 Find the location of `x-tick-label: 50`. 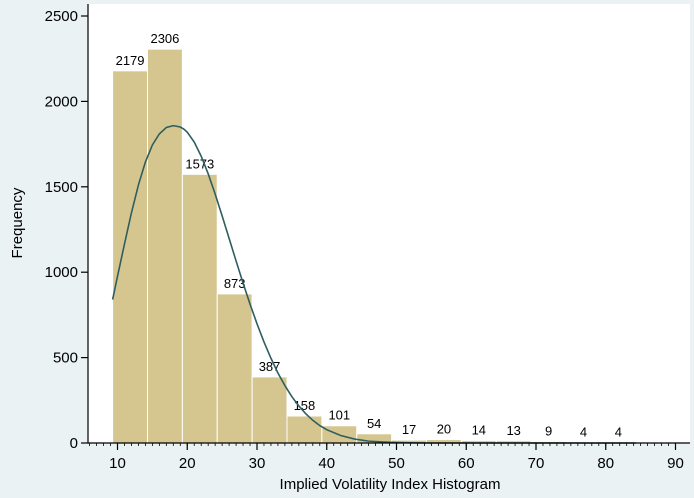

x-tick-label: 50 is located at coordinates (396, 463).